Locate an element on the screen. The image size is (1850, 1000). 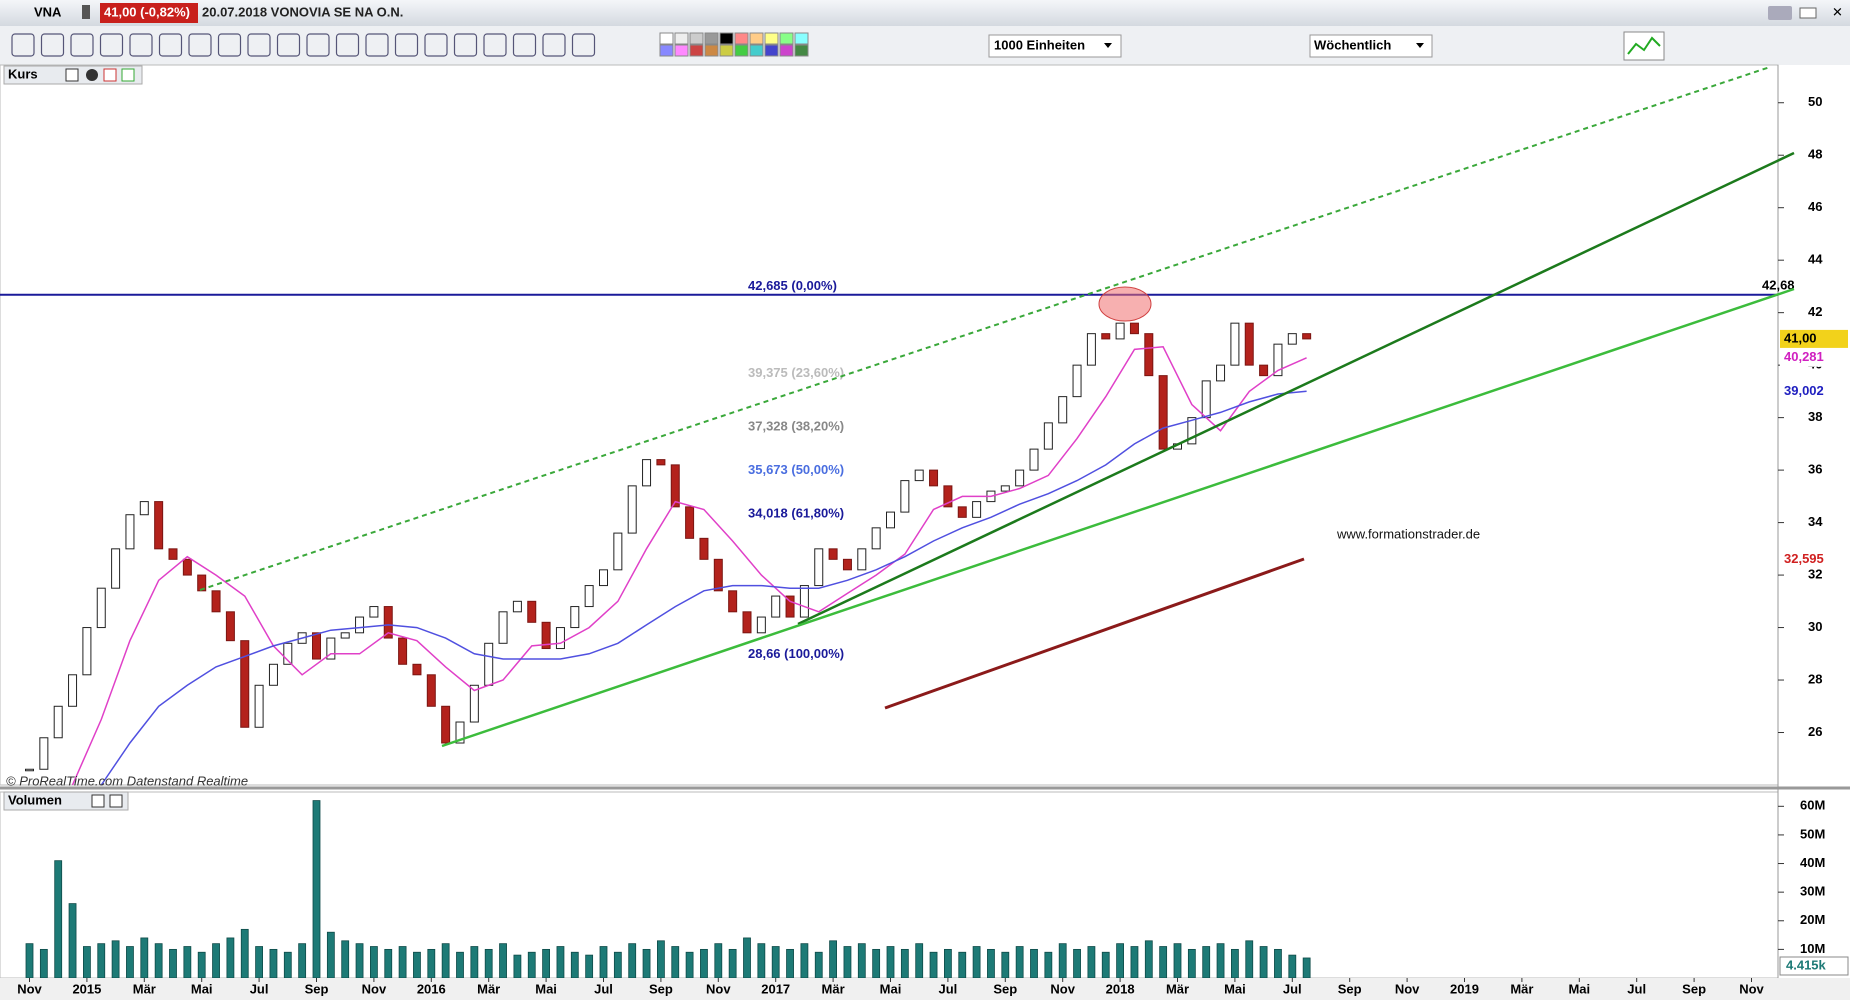
last-volume-box is located at coordinates (1814, 966).